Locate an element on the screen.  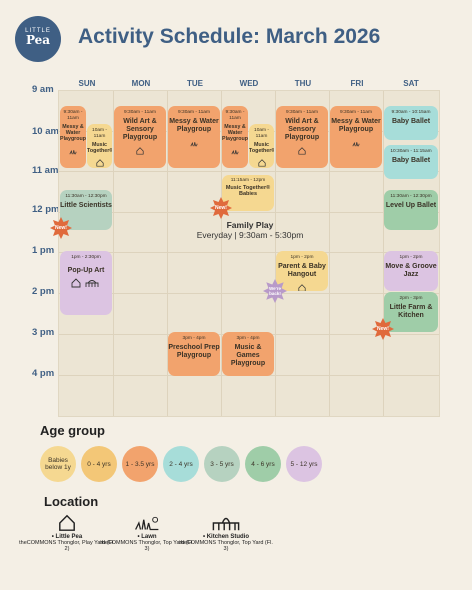
event-sat-level-up-ballet: 11:30am - 12:30pm Level Up Ballet is located at coordinates (411, 210).